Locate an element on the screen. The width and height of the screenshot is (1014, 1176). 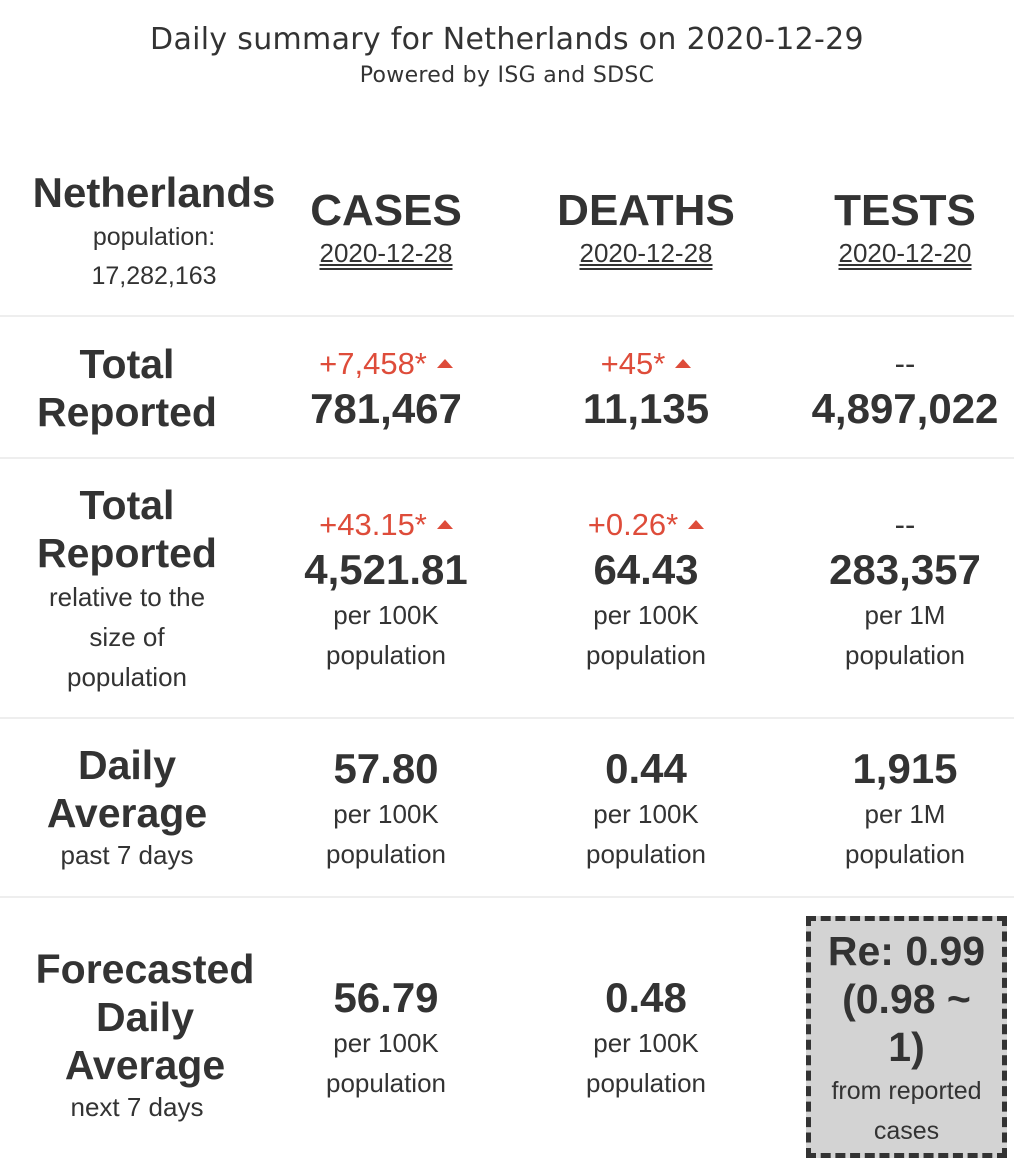
delta-text: +45* is located at coordinates (633, 363).